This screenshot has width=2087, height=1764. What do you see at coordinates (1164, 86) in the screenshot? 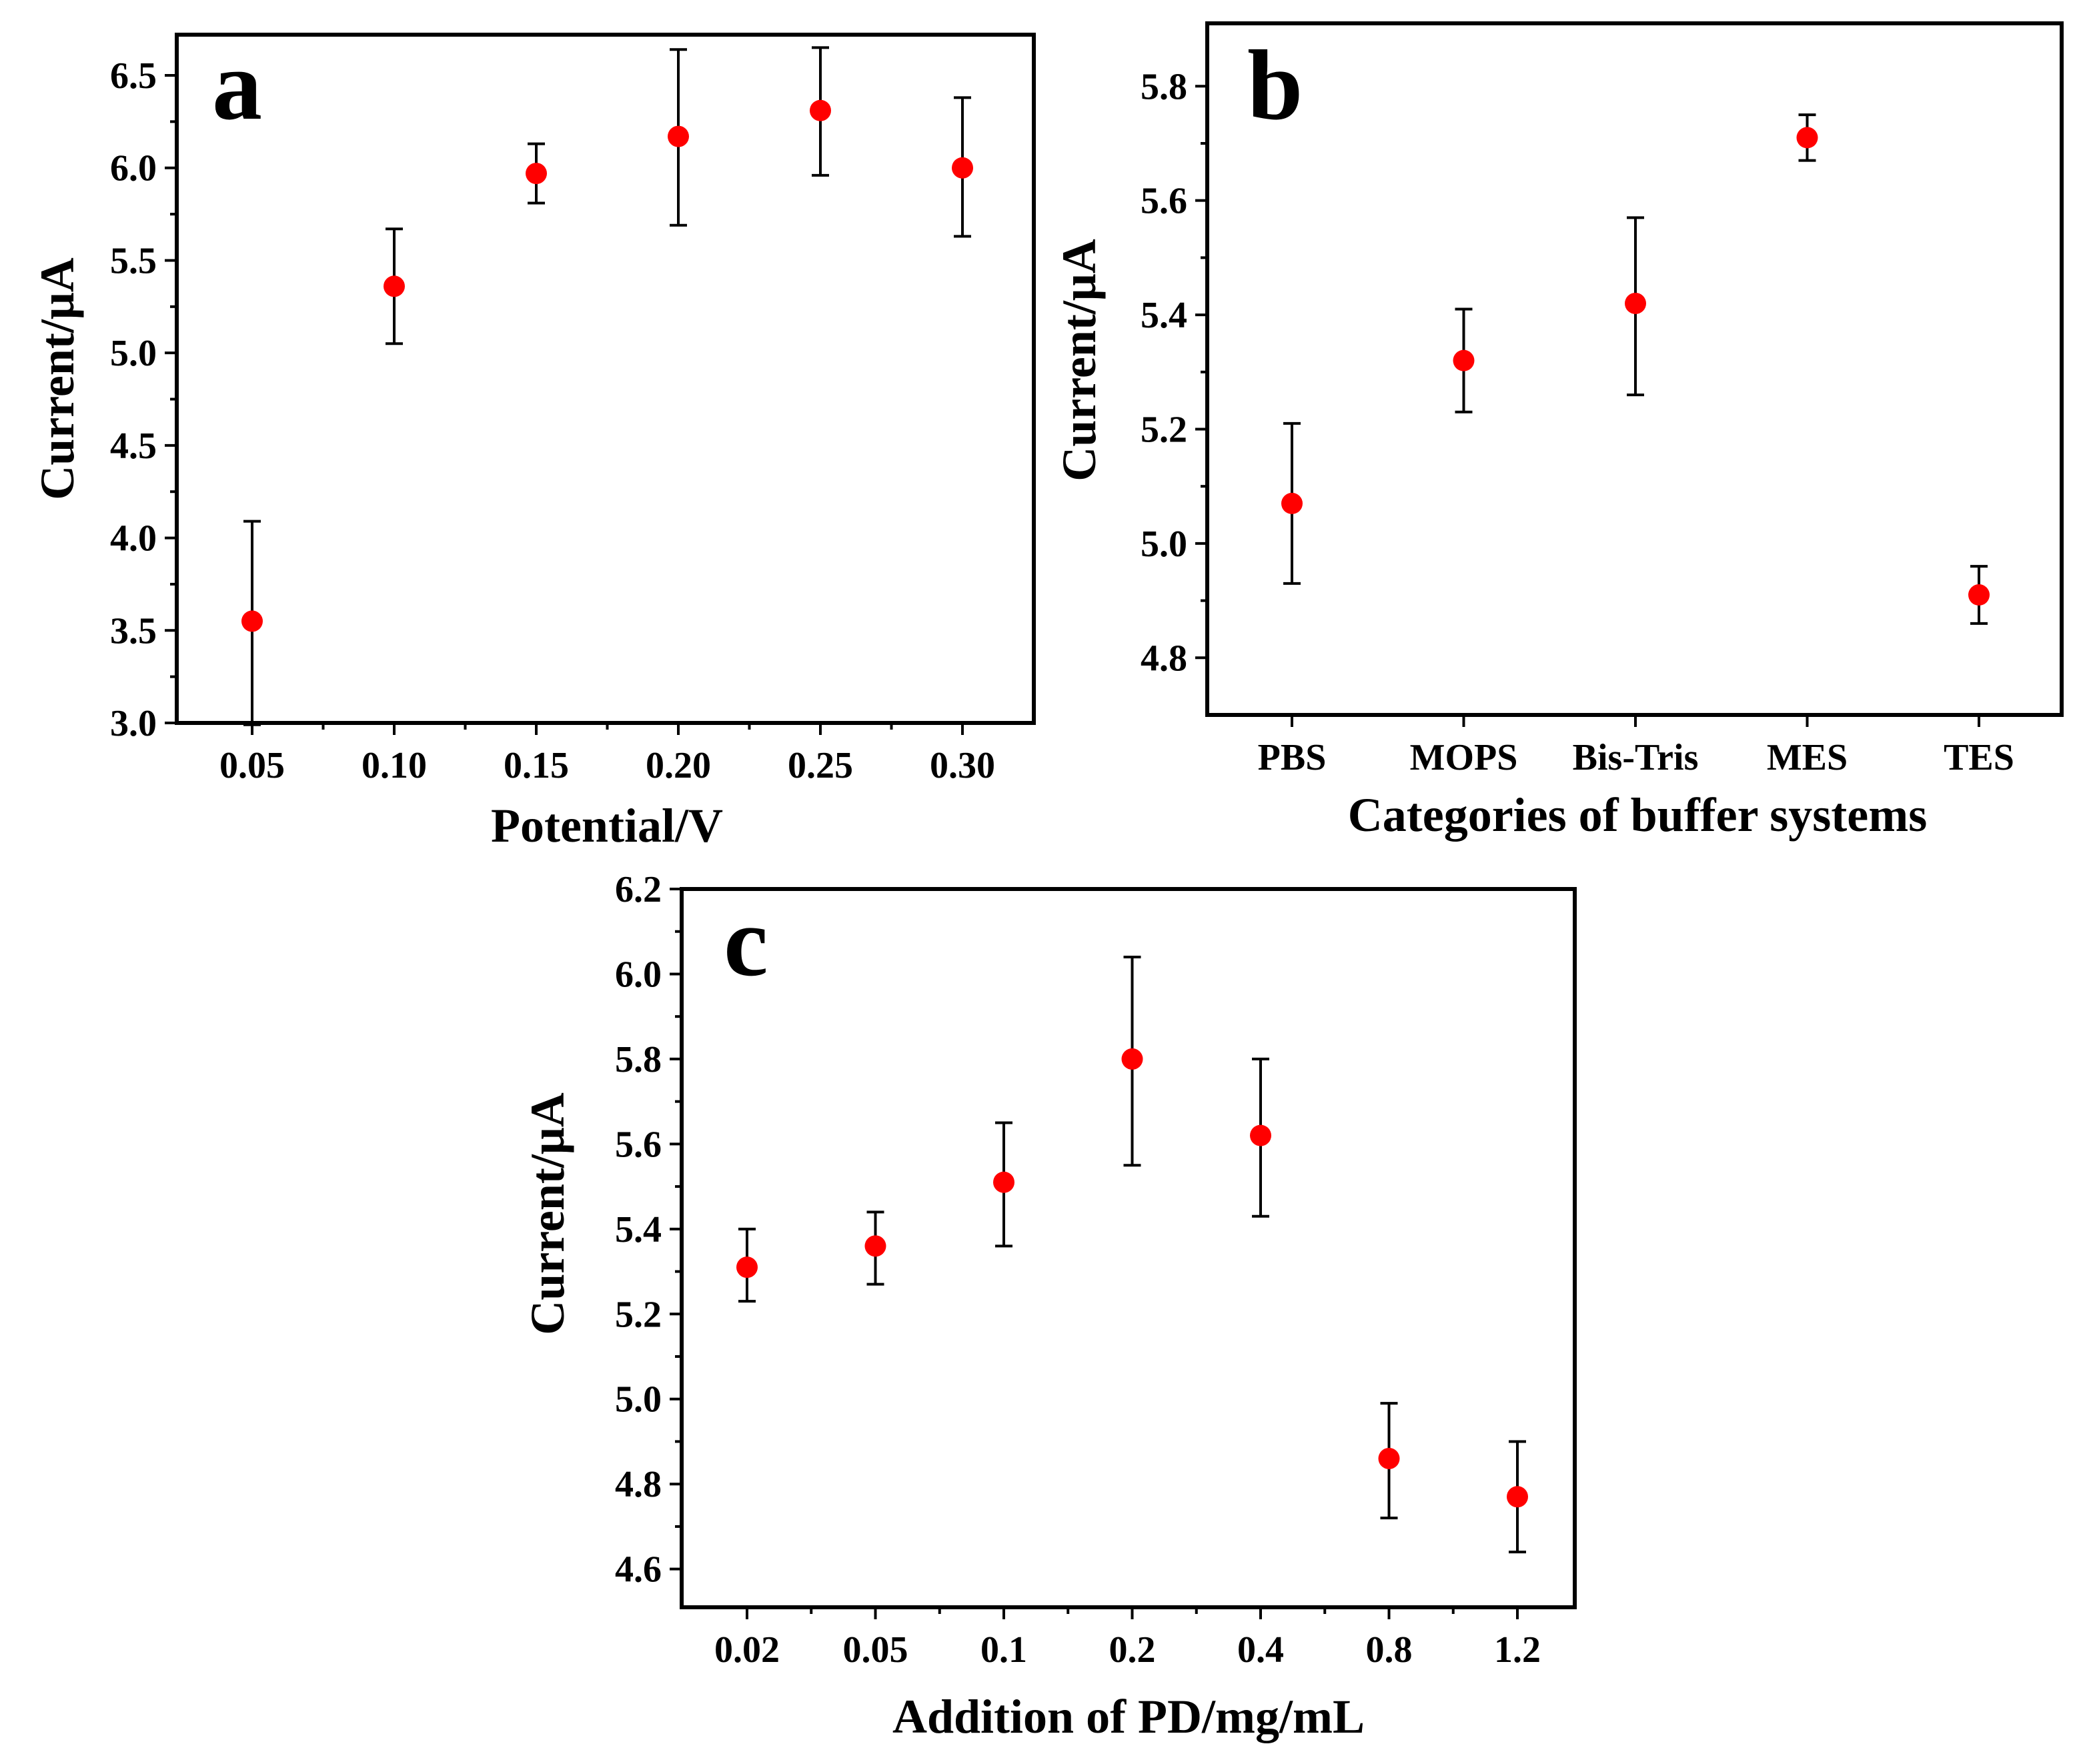
I see `panel-b-y-tick-label: 5.8` at bounding box center [1164, 86].